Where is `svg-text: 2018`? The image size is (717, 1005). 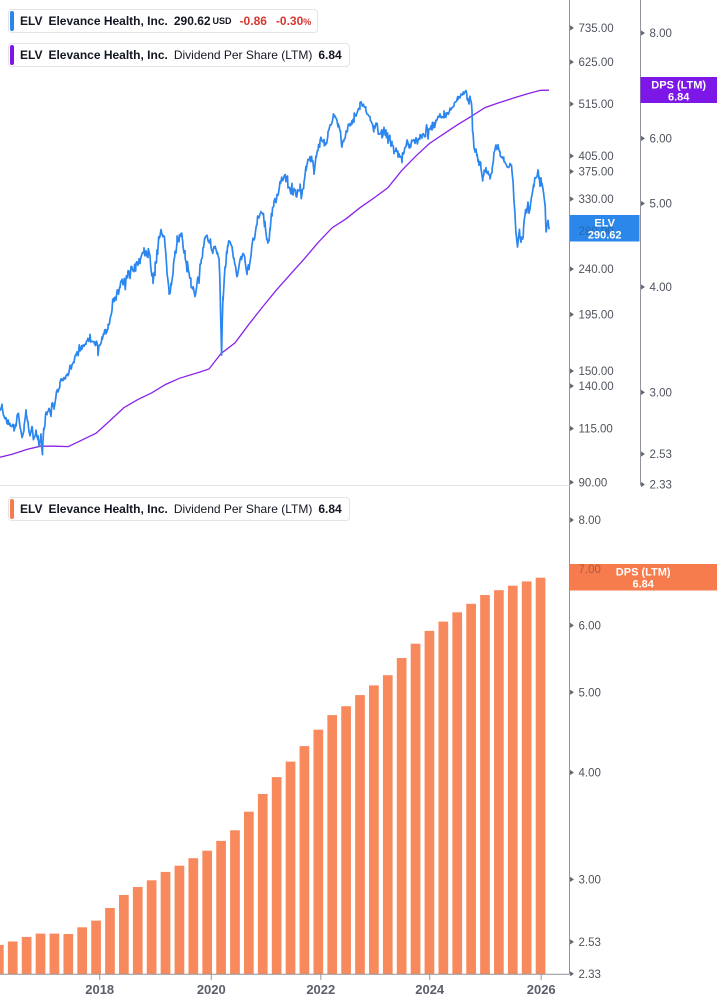 svg-text: 2018 is located at coordinates (99, 989).